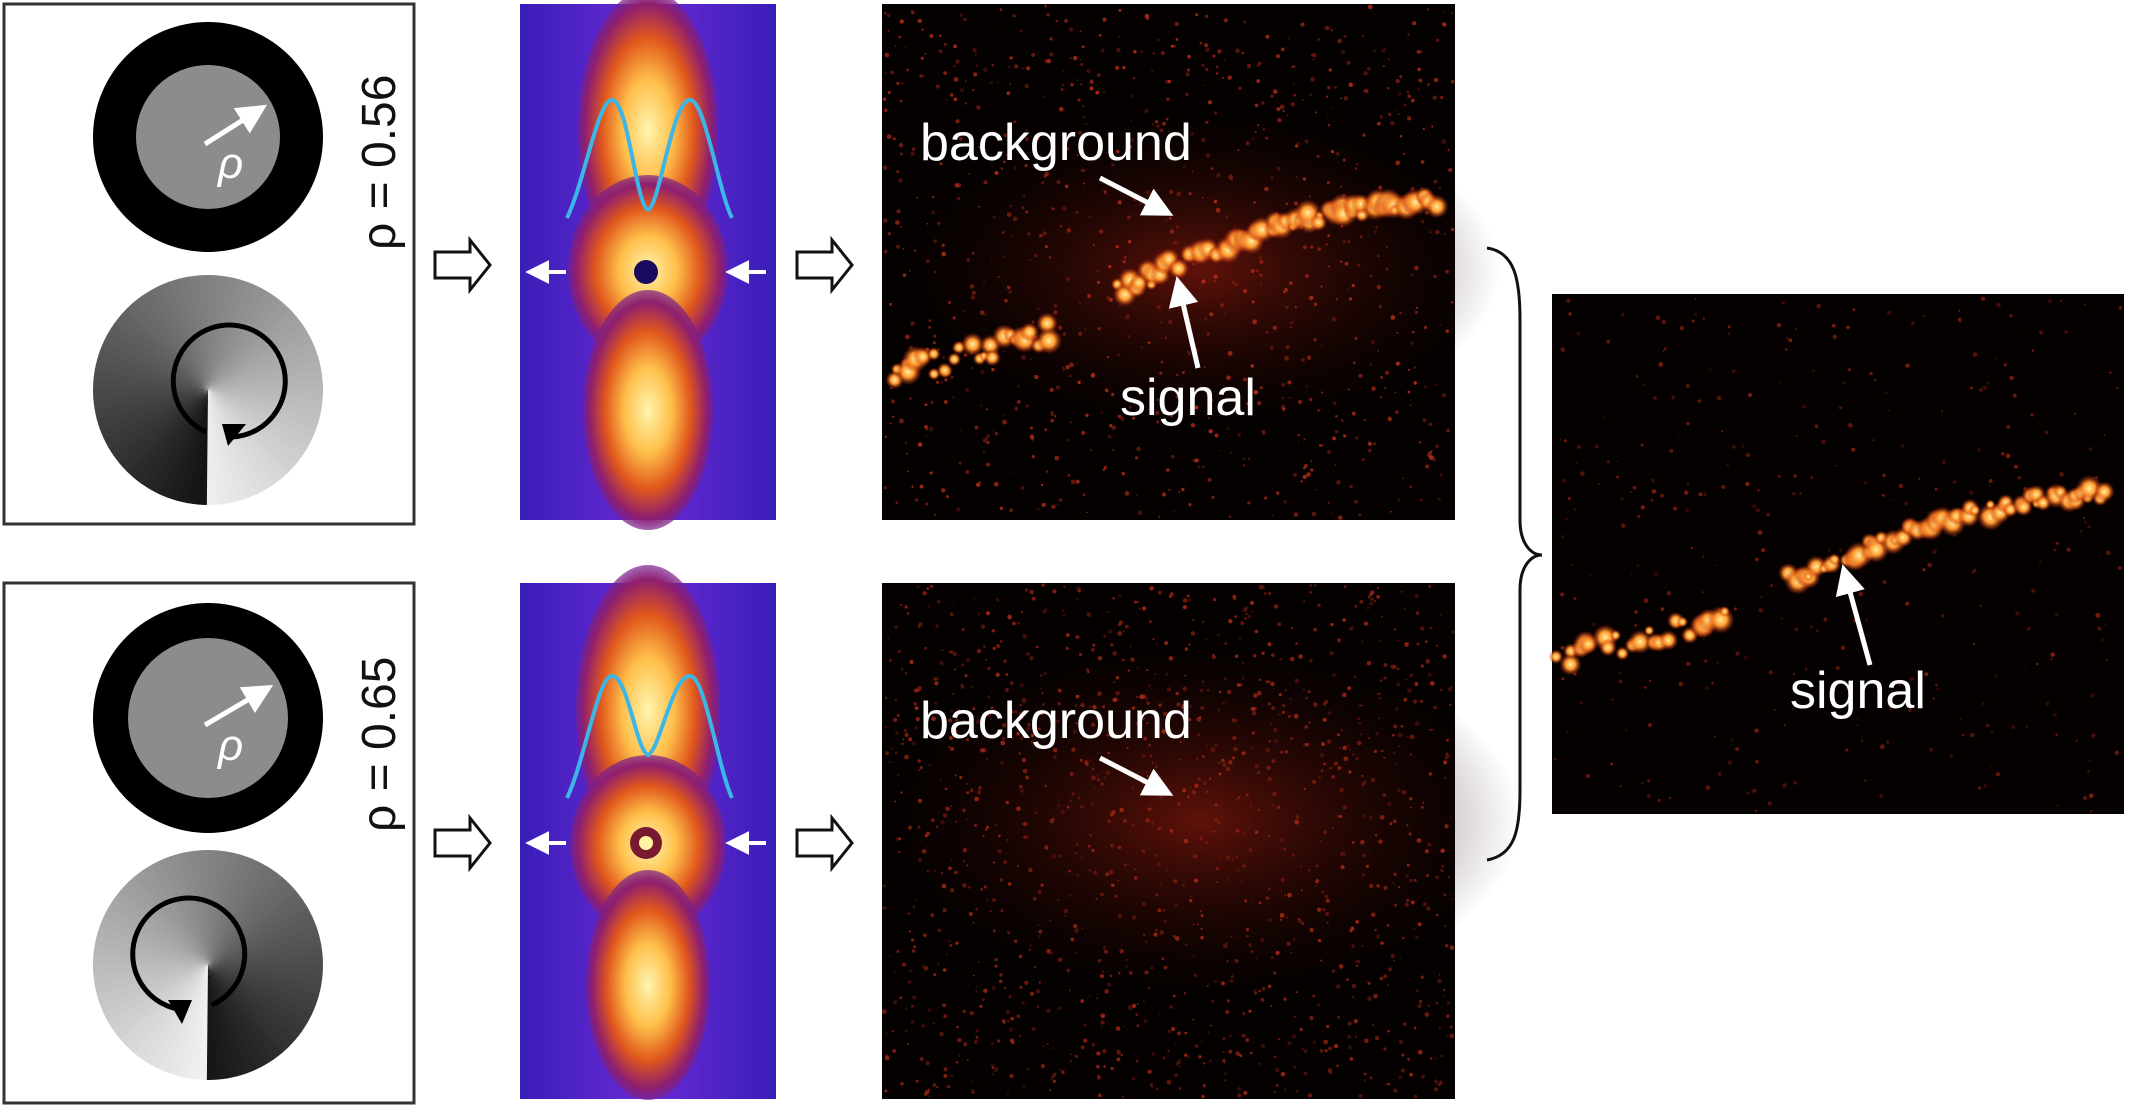 The image size is (2130, 1110). I want to click on signal-label: signal, so click(1188, 398).